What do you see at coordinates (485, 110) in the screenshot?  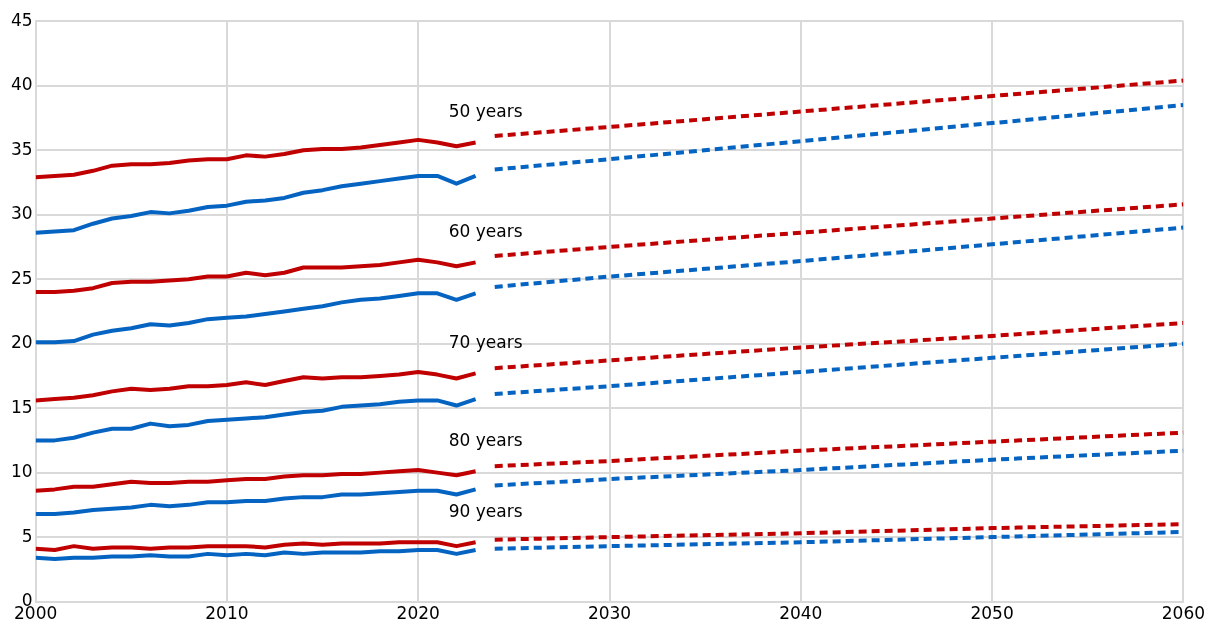 I see `annotation: 50 years` at bounding box center [485, 110].